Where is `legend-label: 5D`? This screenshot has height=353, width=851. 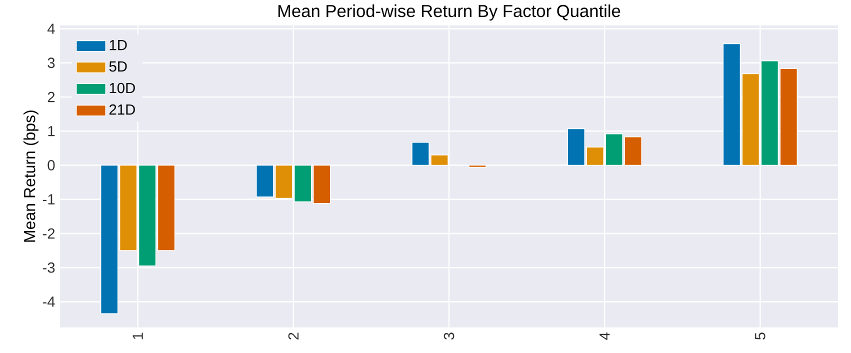 legend-label: 5D is located at coordinates (118, 66).